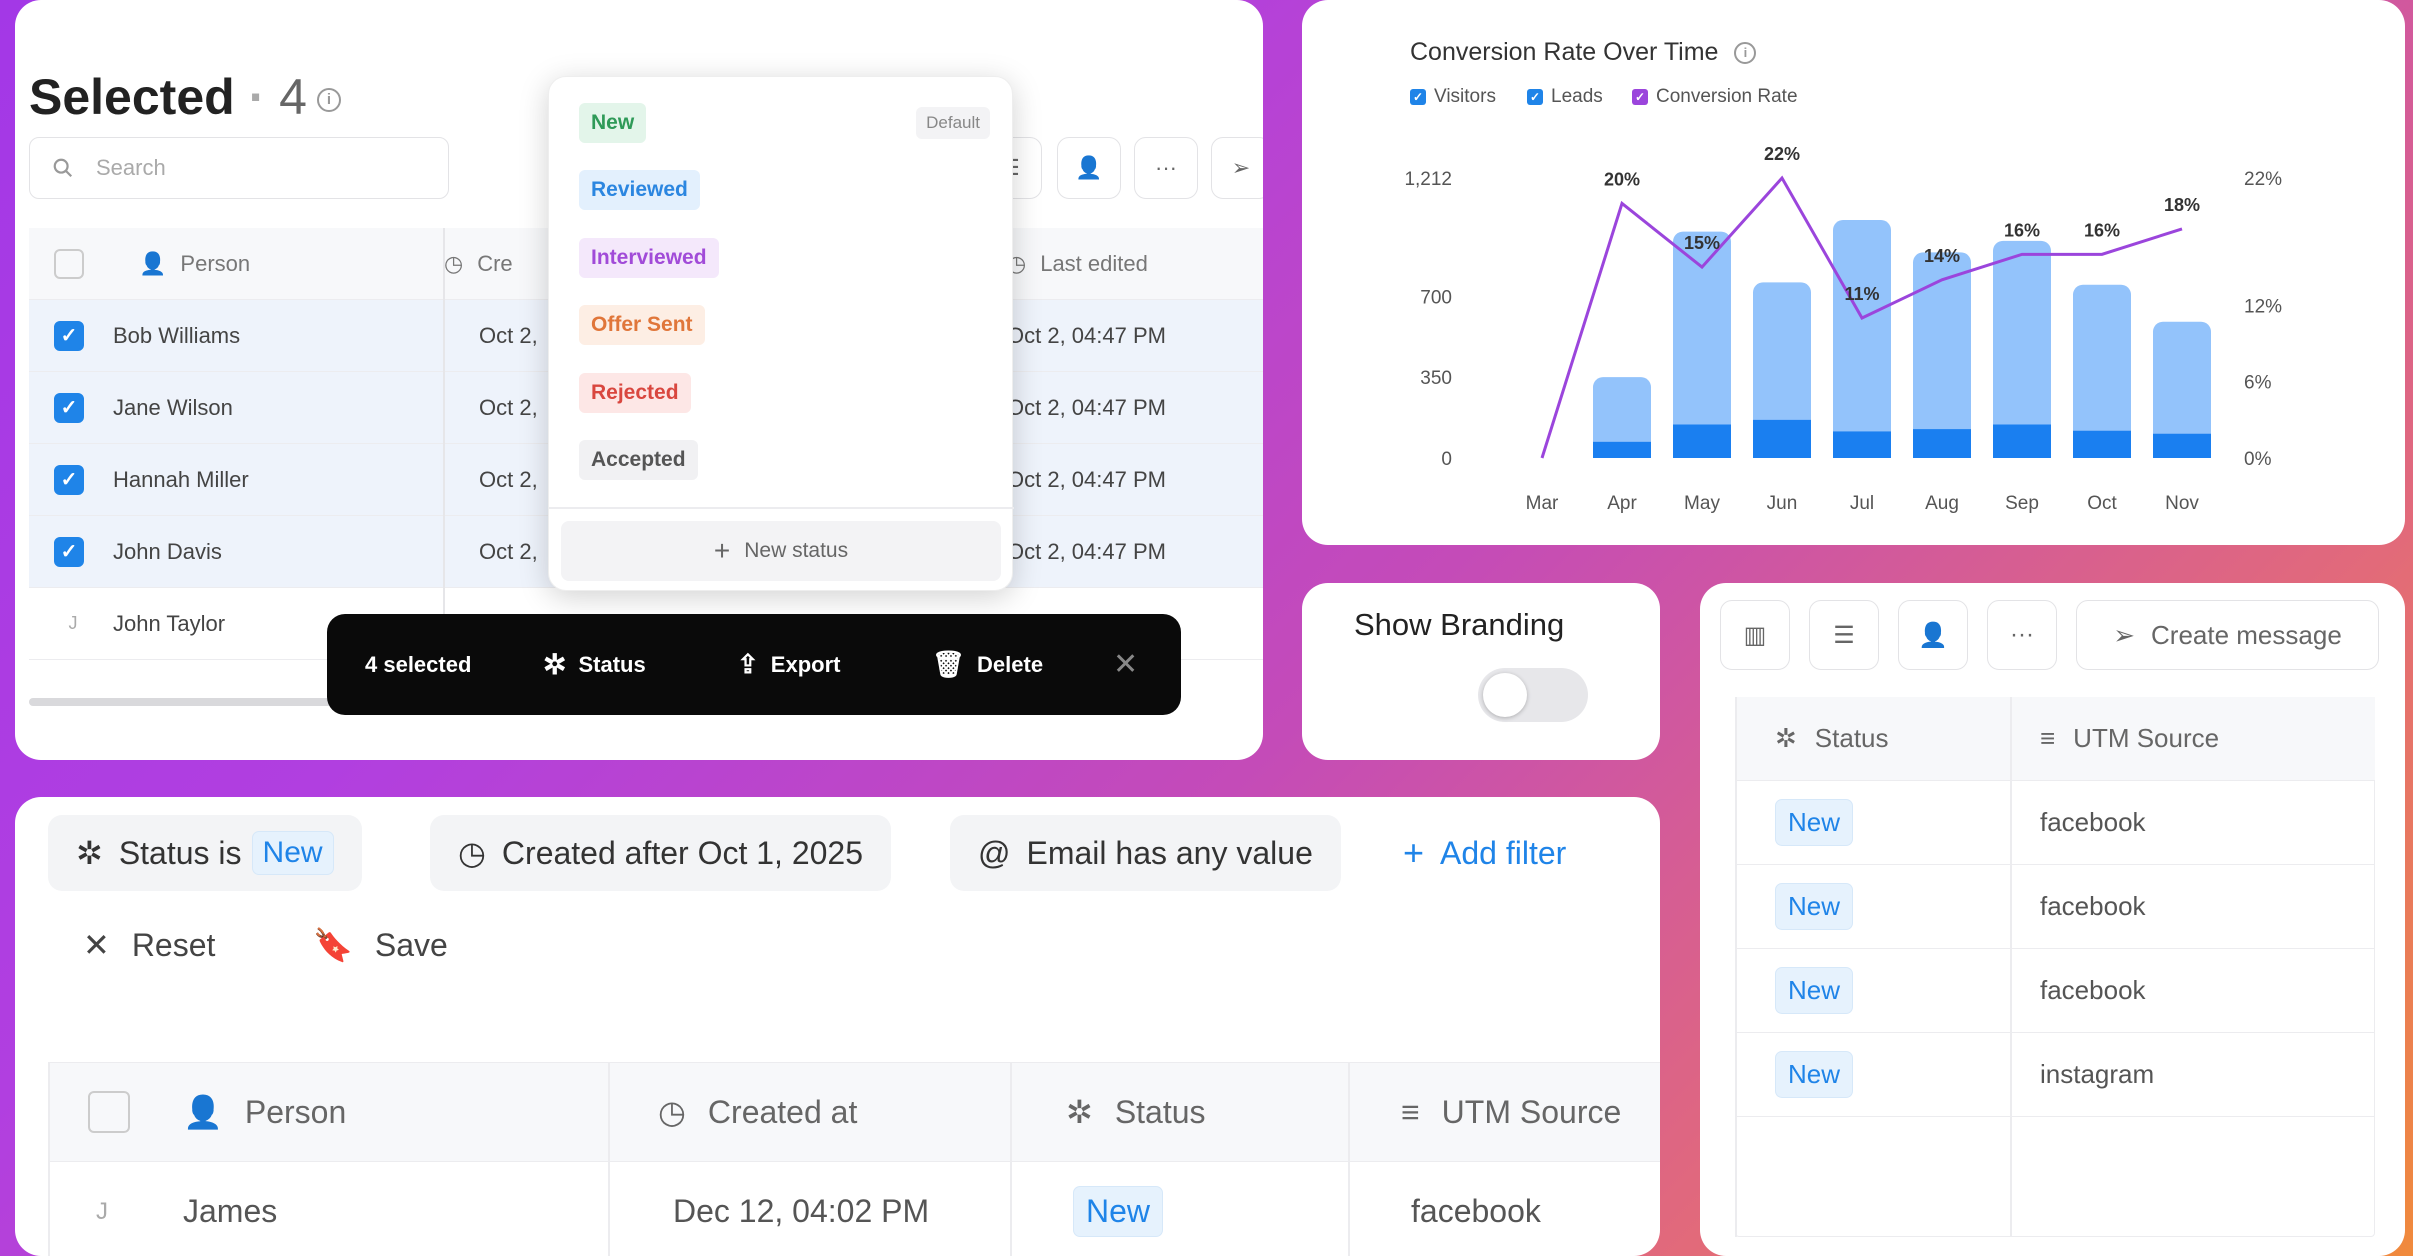 Image resolution: width=2413 pixels, height=1256 pixels. Describe the element at coordinates (649, 258) in the screenshot. I see `status-option-interviewed: Interviewed` at that location.